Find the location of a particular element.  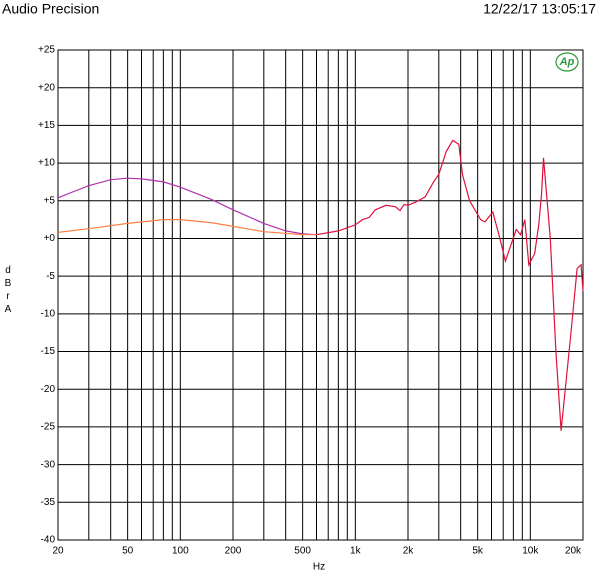

x-tick-label: 100 is located at coordinates (180, 551).